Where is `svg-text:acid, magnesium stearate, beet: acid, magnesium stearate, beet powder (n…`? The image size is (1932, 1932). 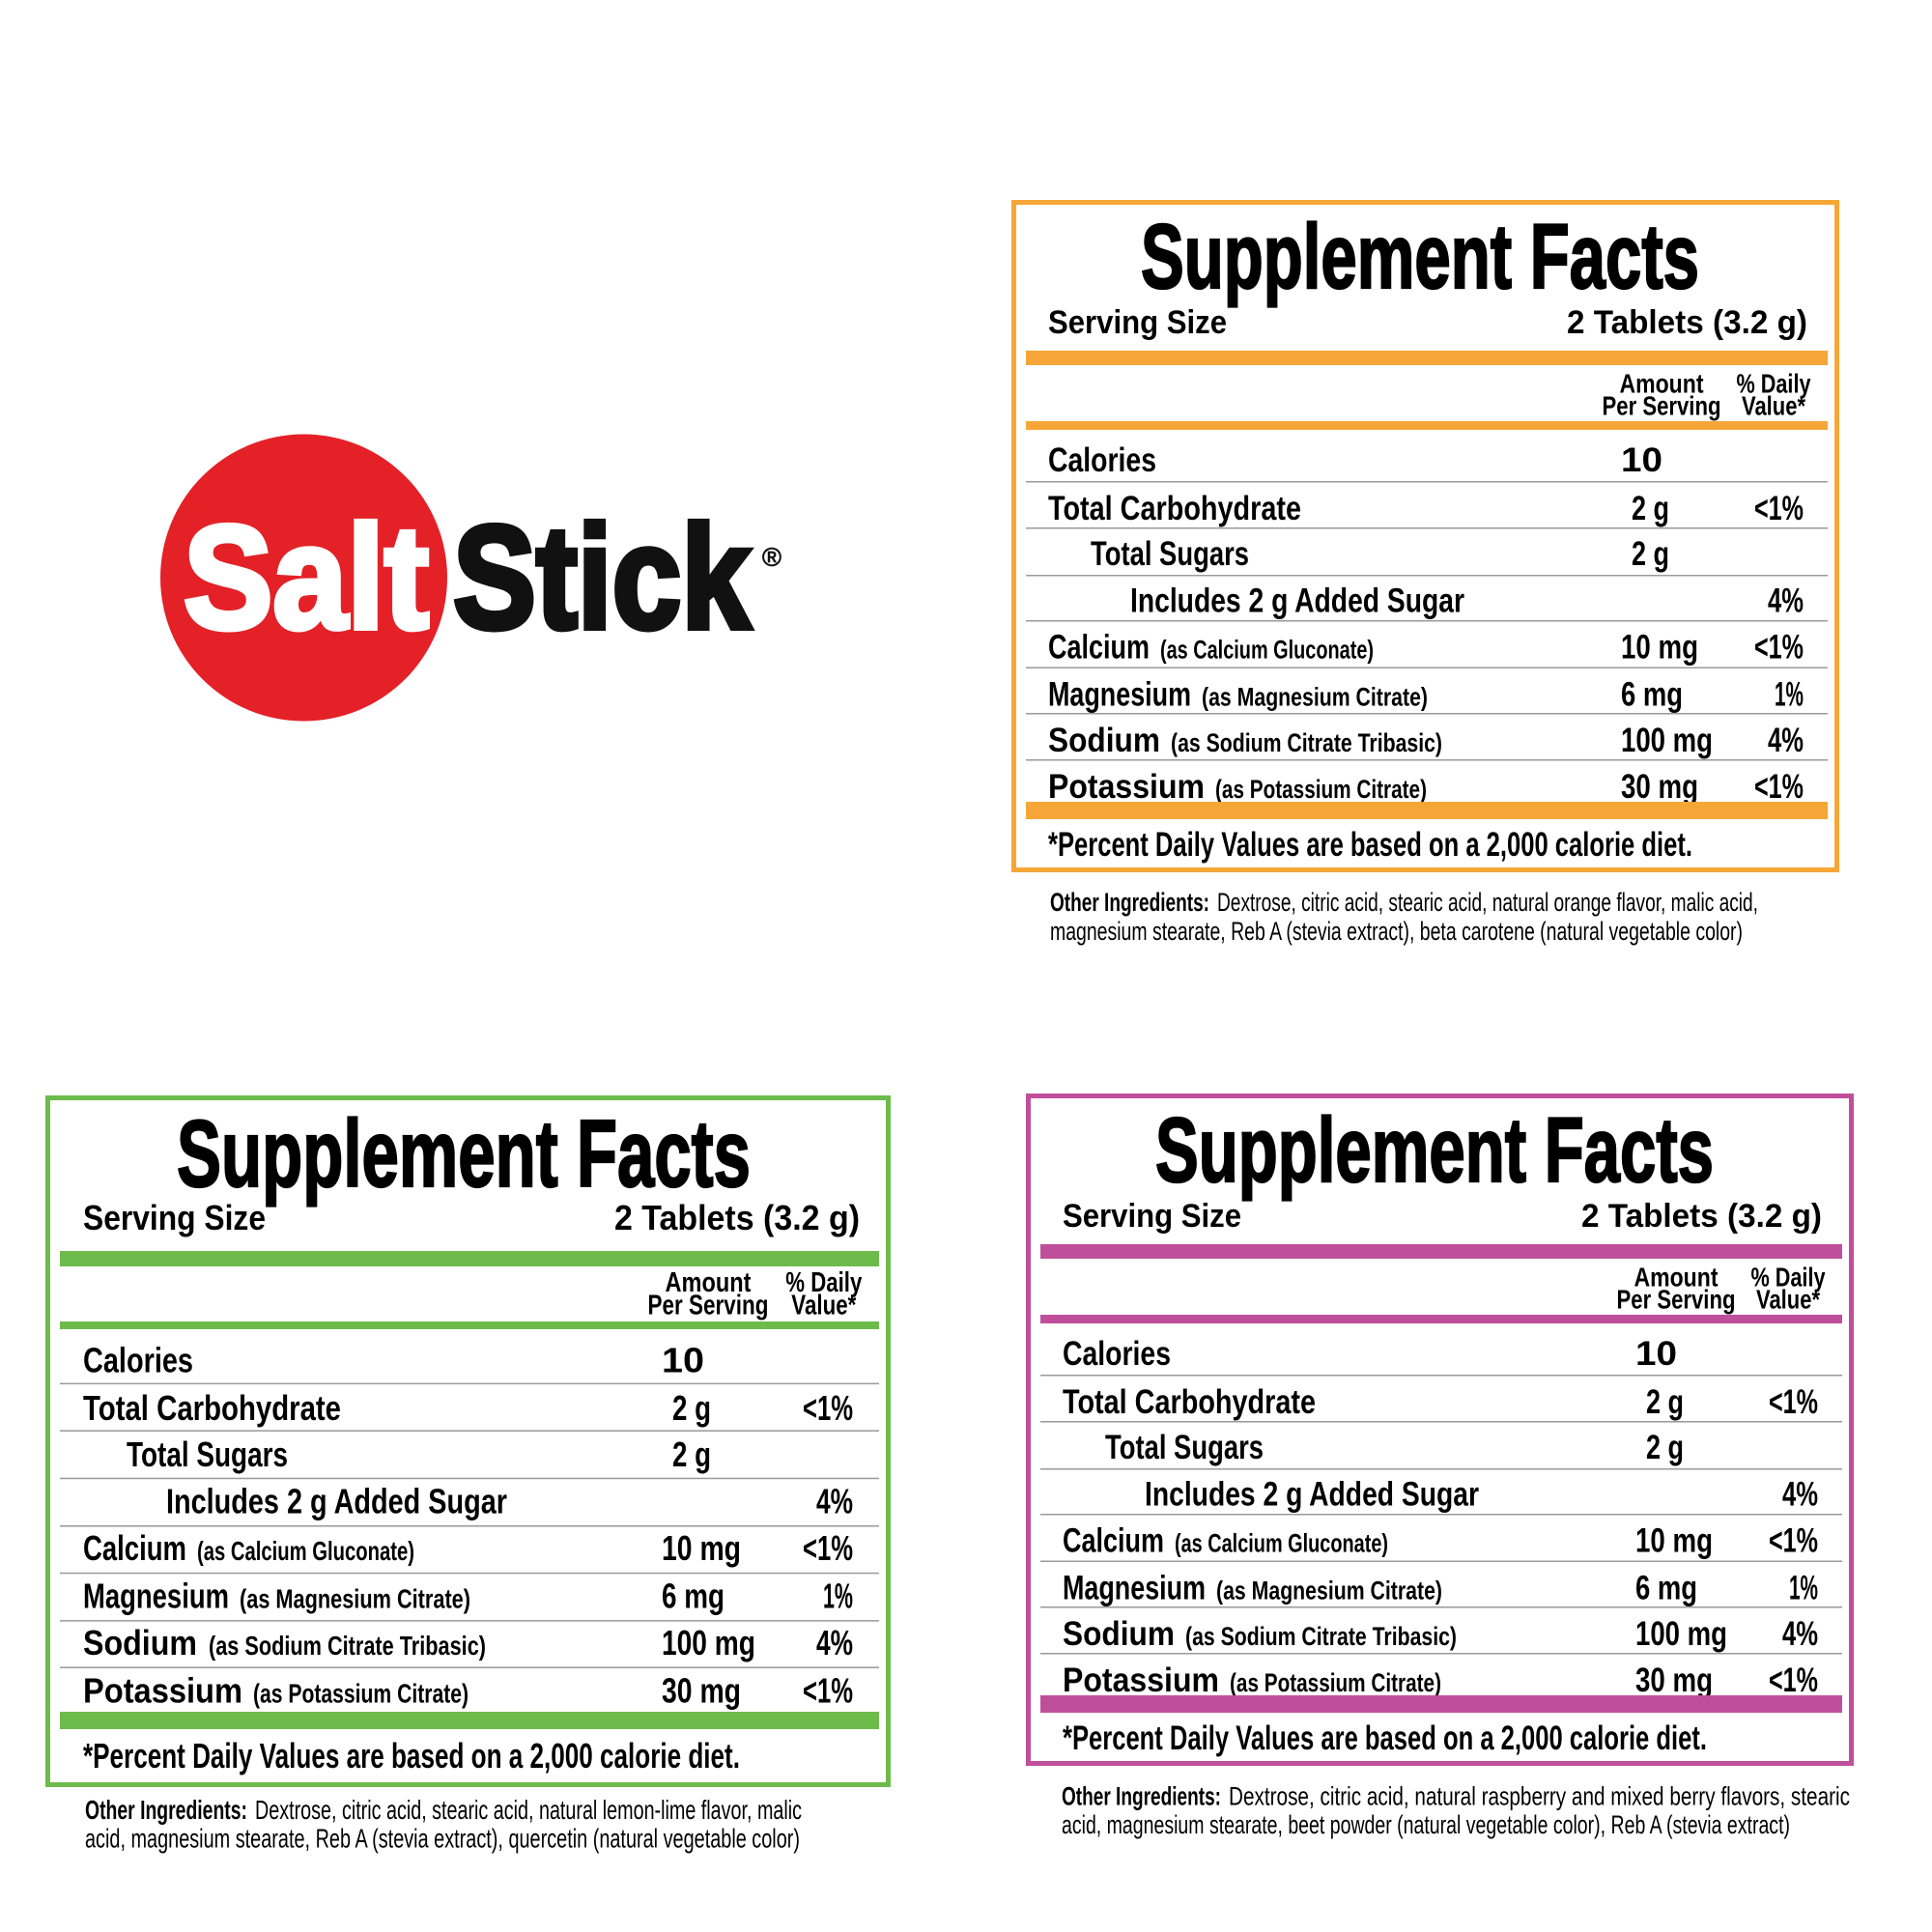
svg-text:acid, magnesium stearate, beet: acid, magnesium stearate, beet powder (n… is located at coordinates (1426, 1824).